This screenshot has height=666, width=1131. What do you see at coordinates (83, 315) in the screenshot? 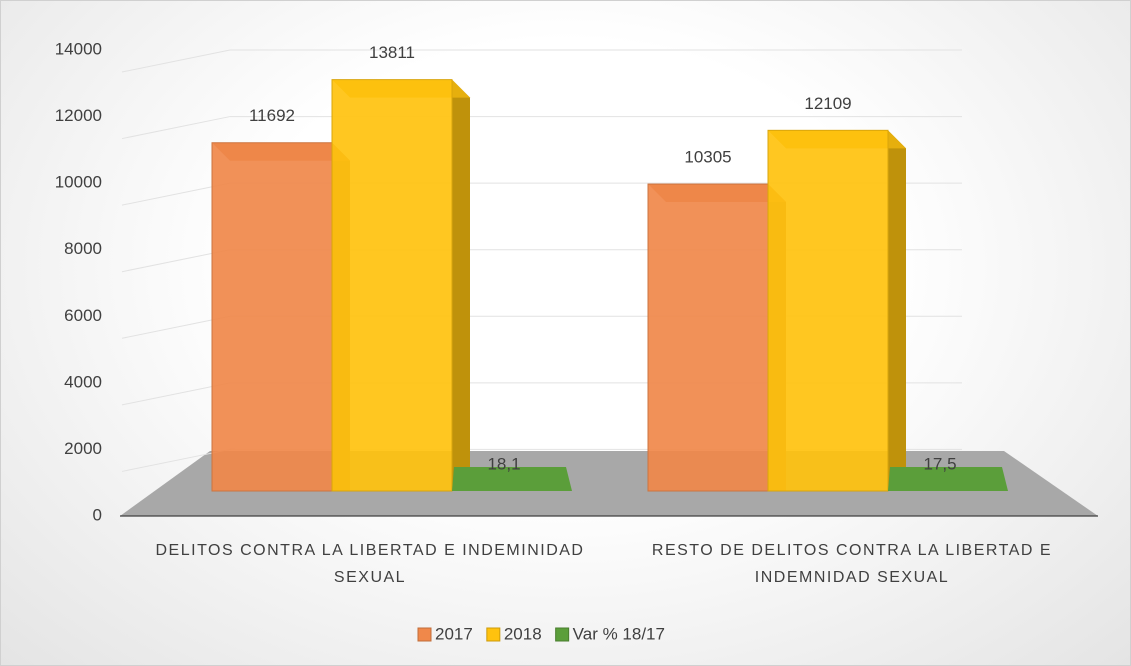
I see `y-tick-label: 6000` at bounding box center [83, 315].